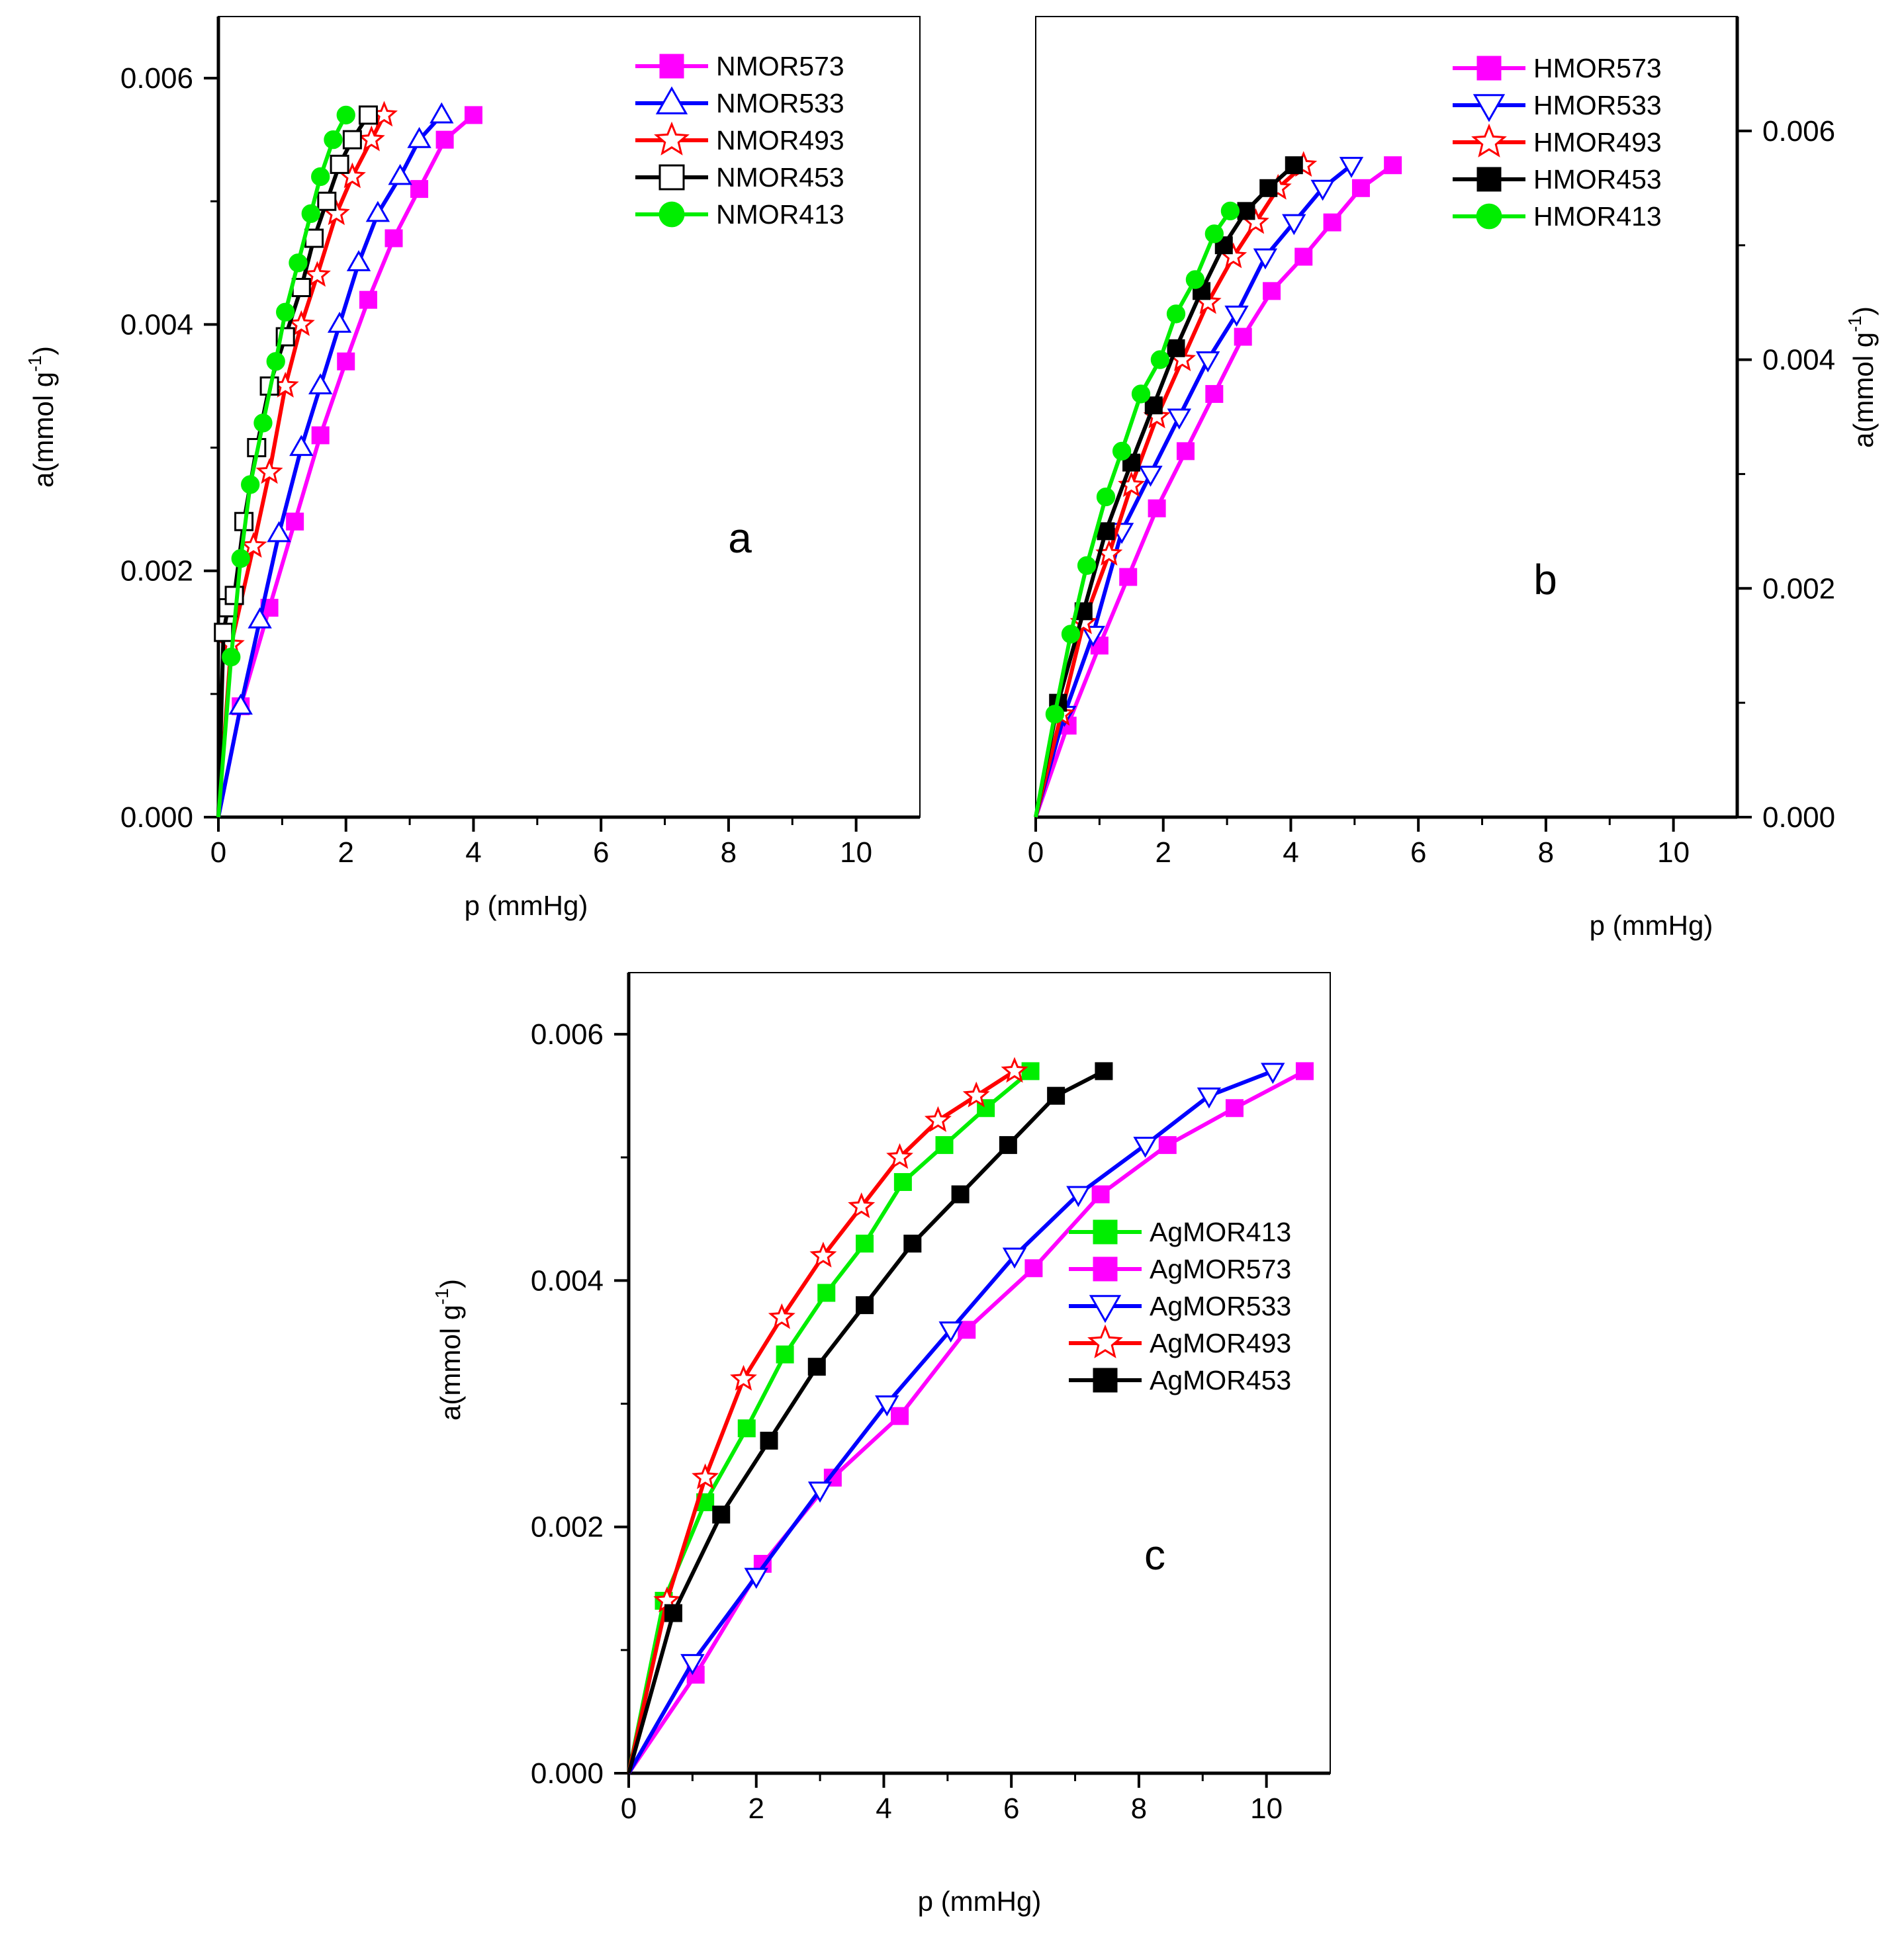 The height and width of the screenshot is (1934, 1904). What do you see at coordinates (1220, 1343) in the screenshot?
I see `legend-label: AgMOR493` at bounding box center [1220, 1343].